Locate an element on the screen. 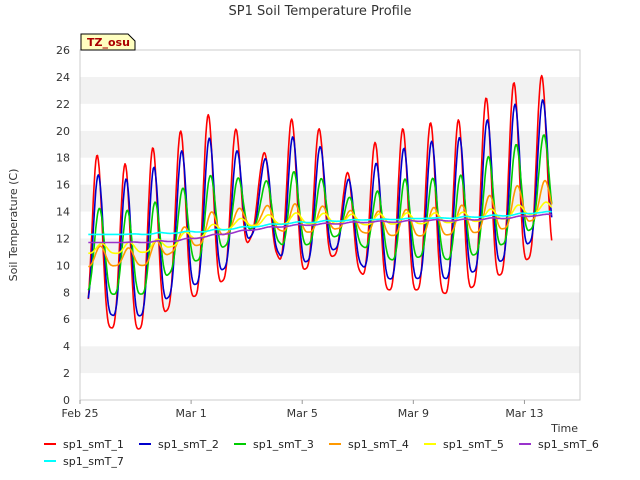 The height and width of the screenshot is (480, 640). tz-annotation-text: TZ_osu is located at coordinates (108, 42).